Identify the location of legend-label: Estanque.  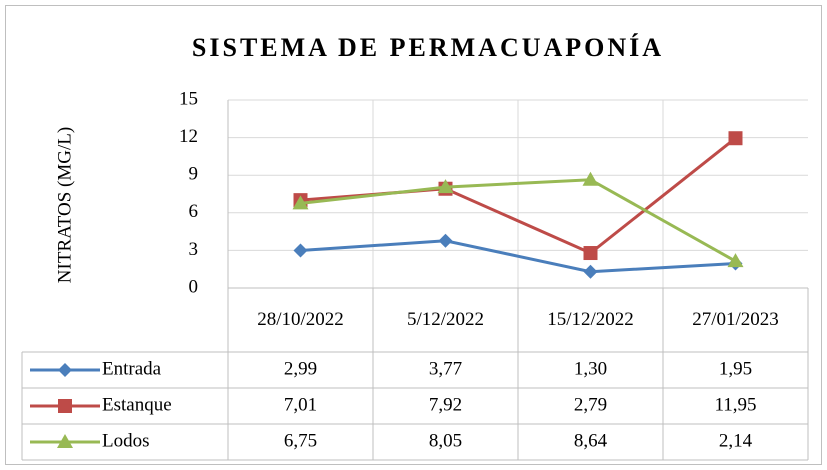
(137, 404).